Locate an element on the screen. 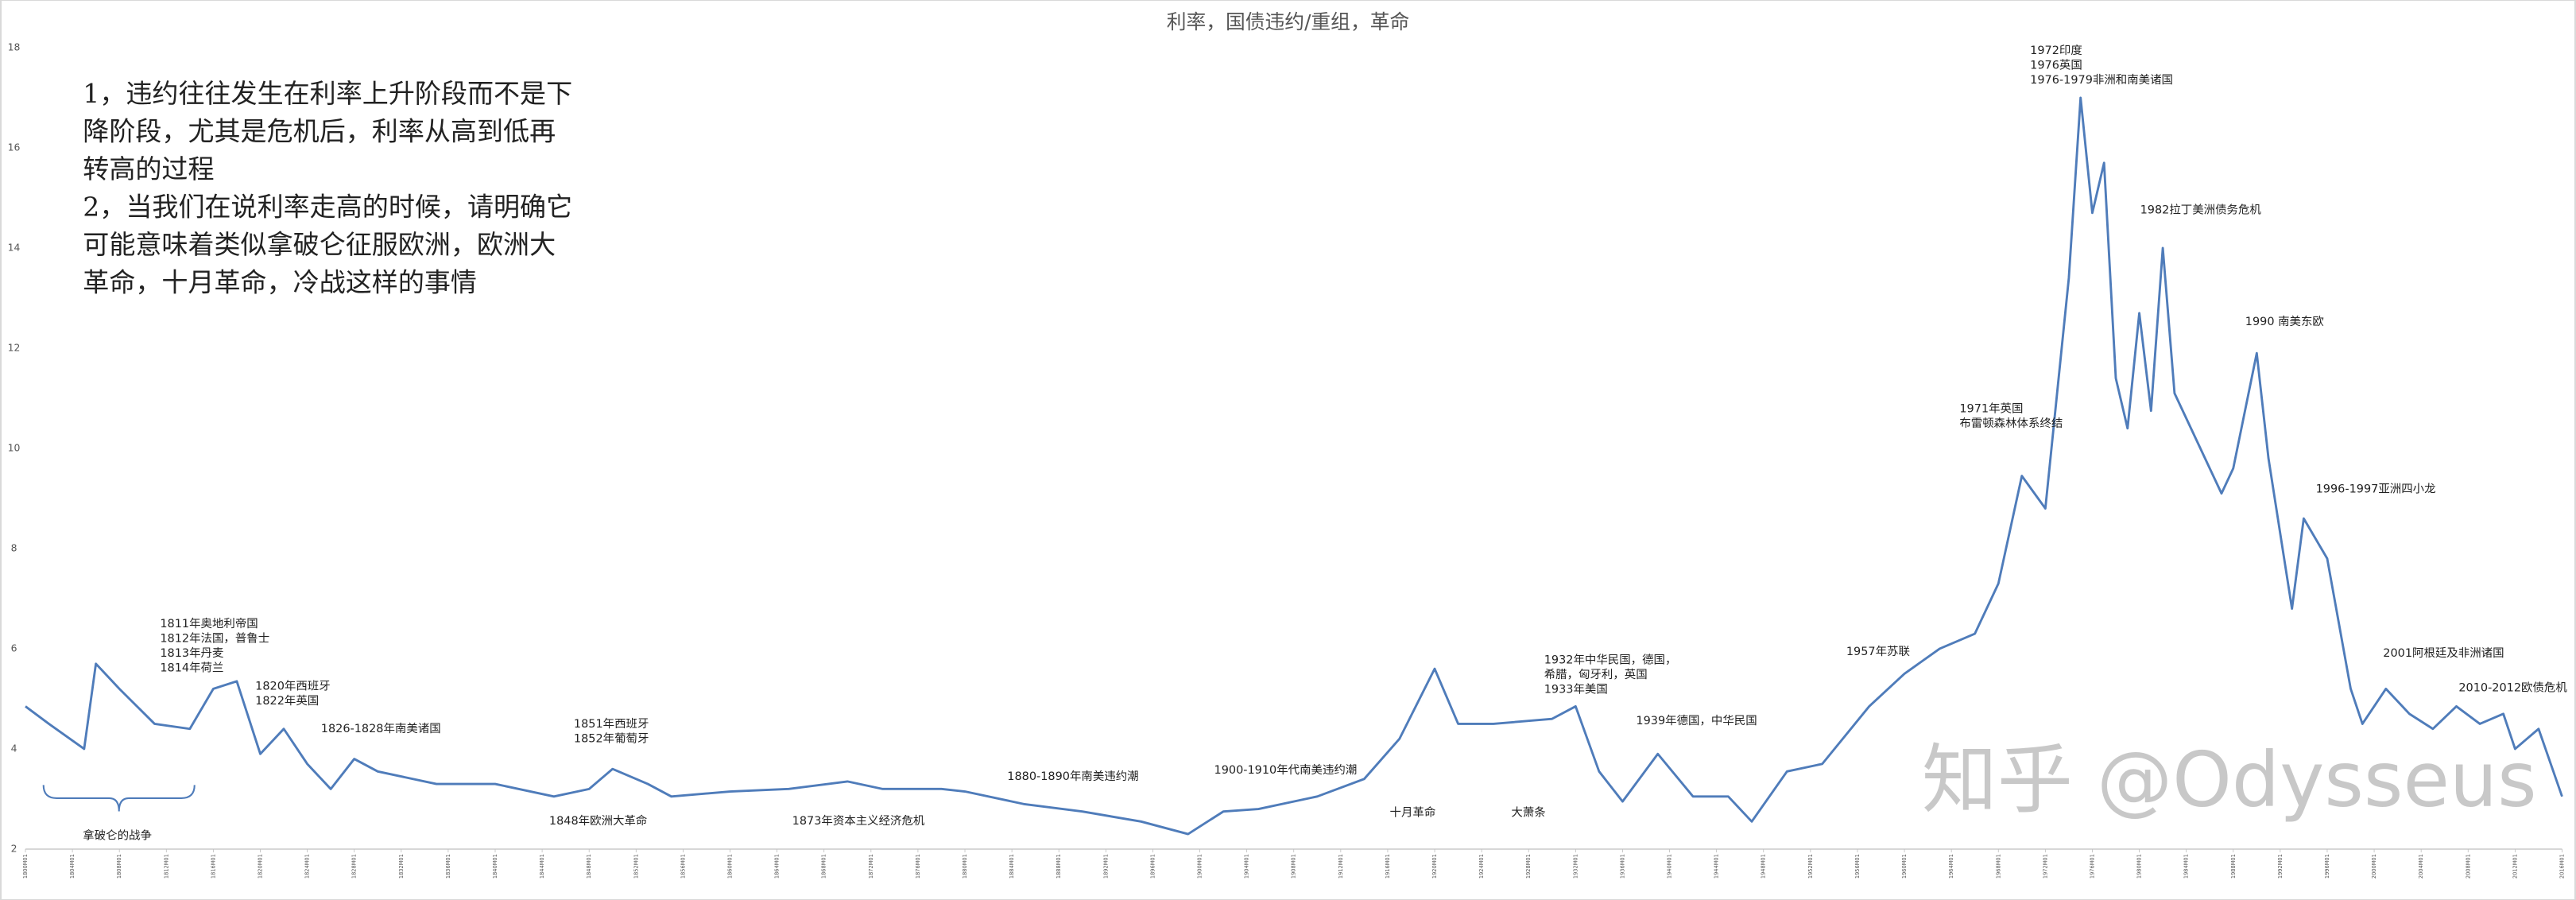 The image size is (2576, 900). x-tick-label: 1880M01 is located at coordinates (965, 867).